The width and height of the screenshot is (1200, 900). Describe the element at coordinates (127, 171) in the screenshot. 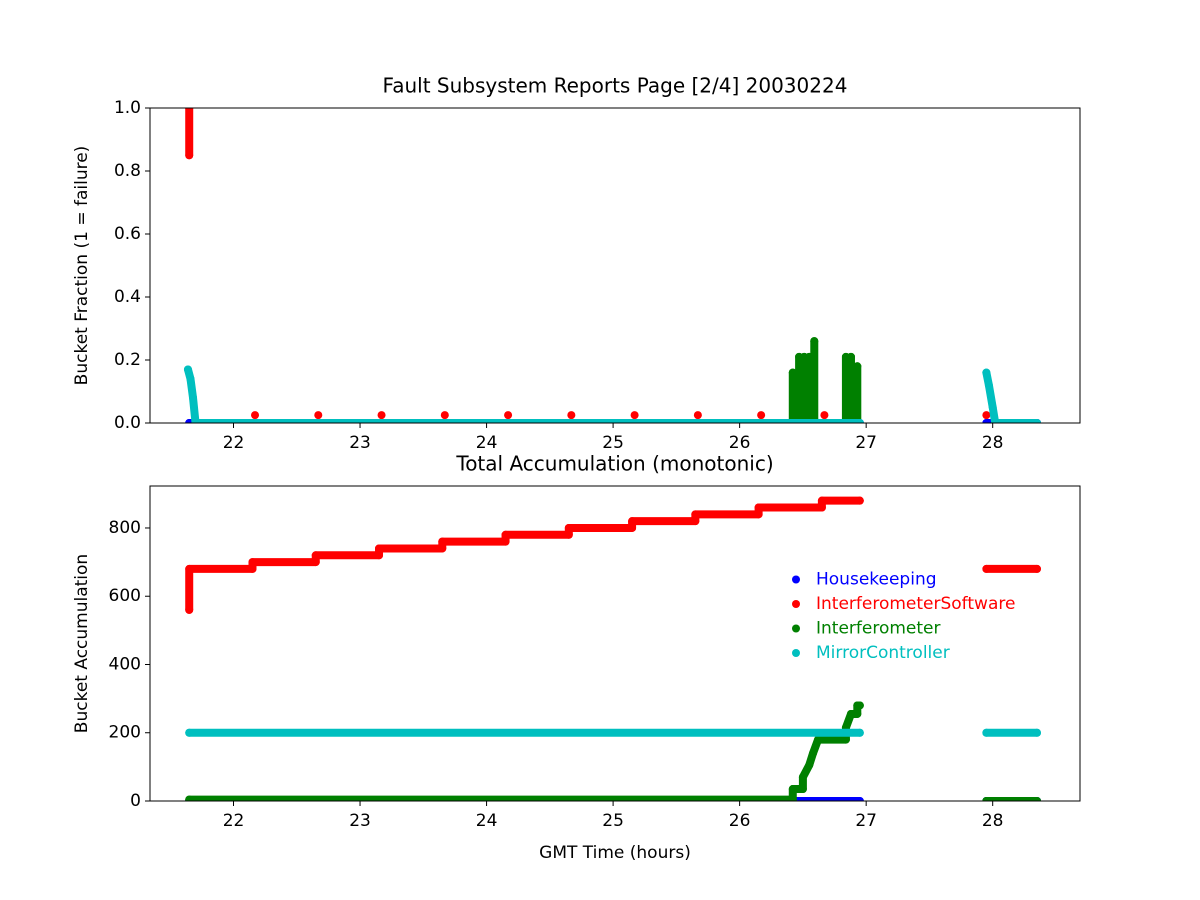

I see `y-tick-label: 0.8` at that location.